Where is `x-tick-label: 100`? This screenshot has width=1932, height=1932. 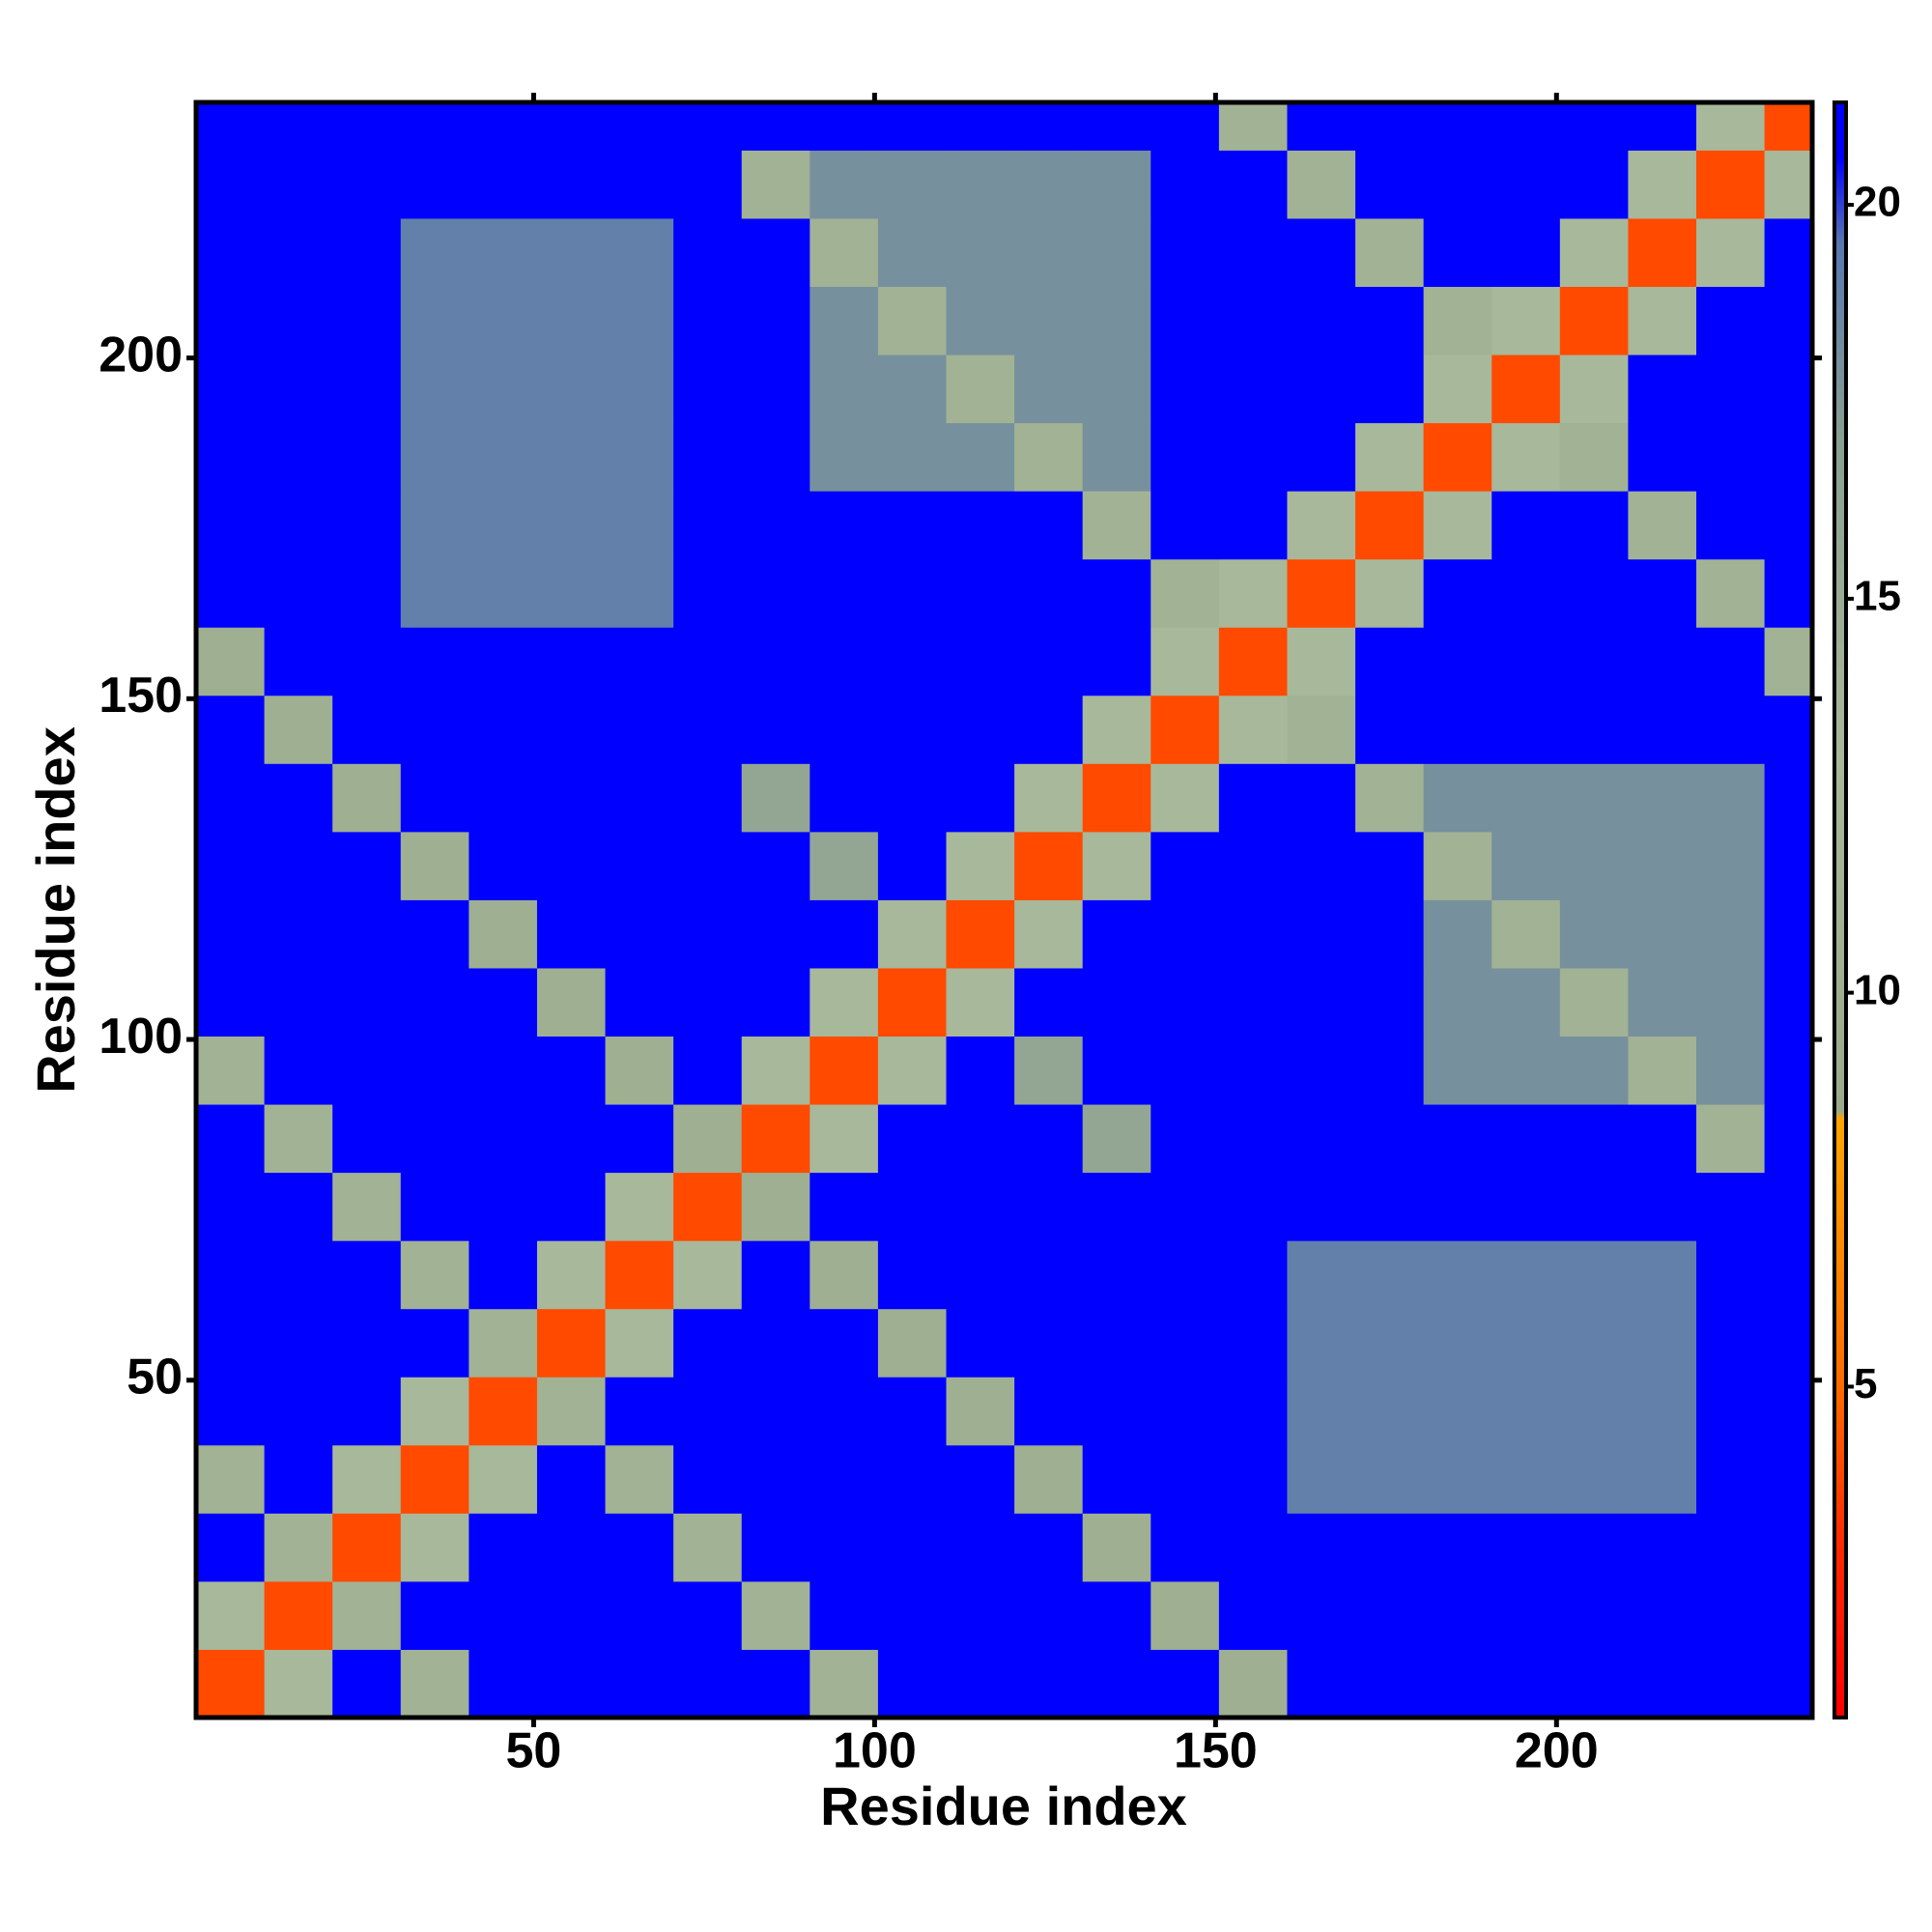 x-tick-label: 100 is located at coordinates (875, 1751).